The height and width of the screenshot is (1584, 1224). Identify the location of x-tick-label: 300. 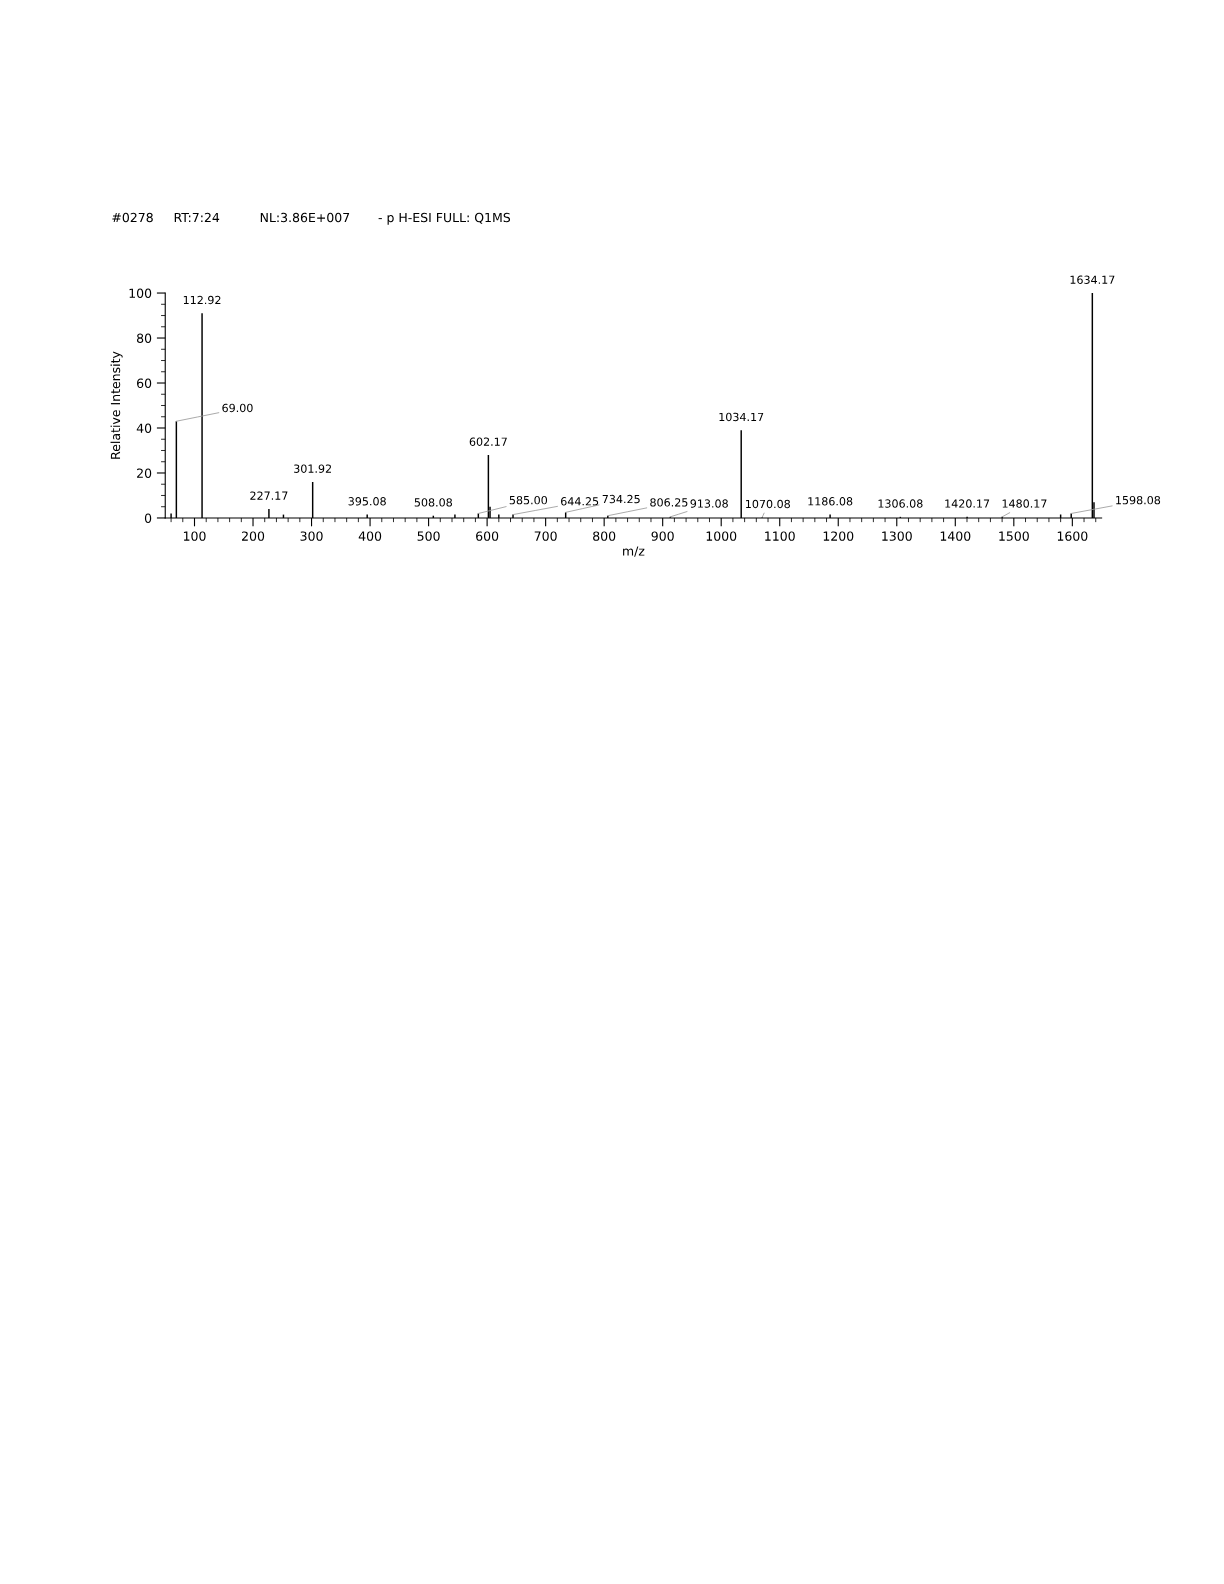
(311, 536).